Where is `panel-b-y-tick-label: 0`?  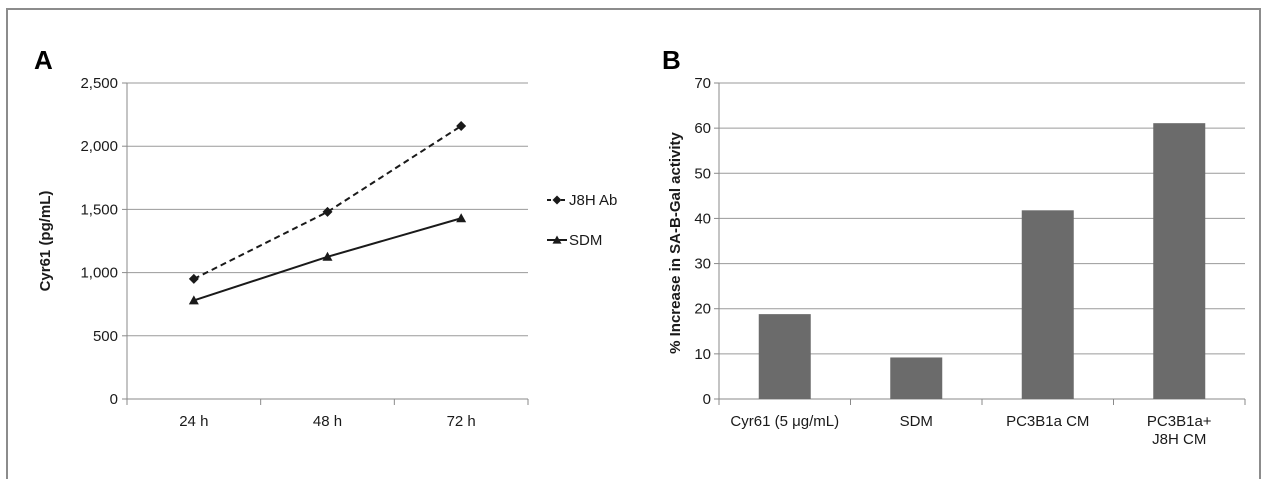 panel-b-y-tick-label: 0 is located at coordinates (707, 399).